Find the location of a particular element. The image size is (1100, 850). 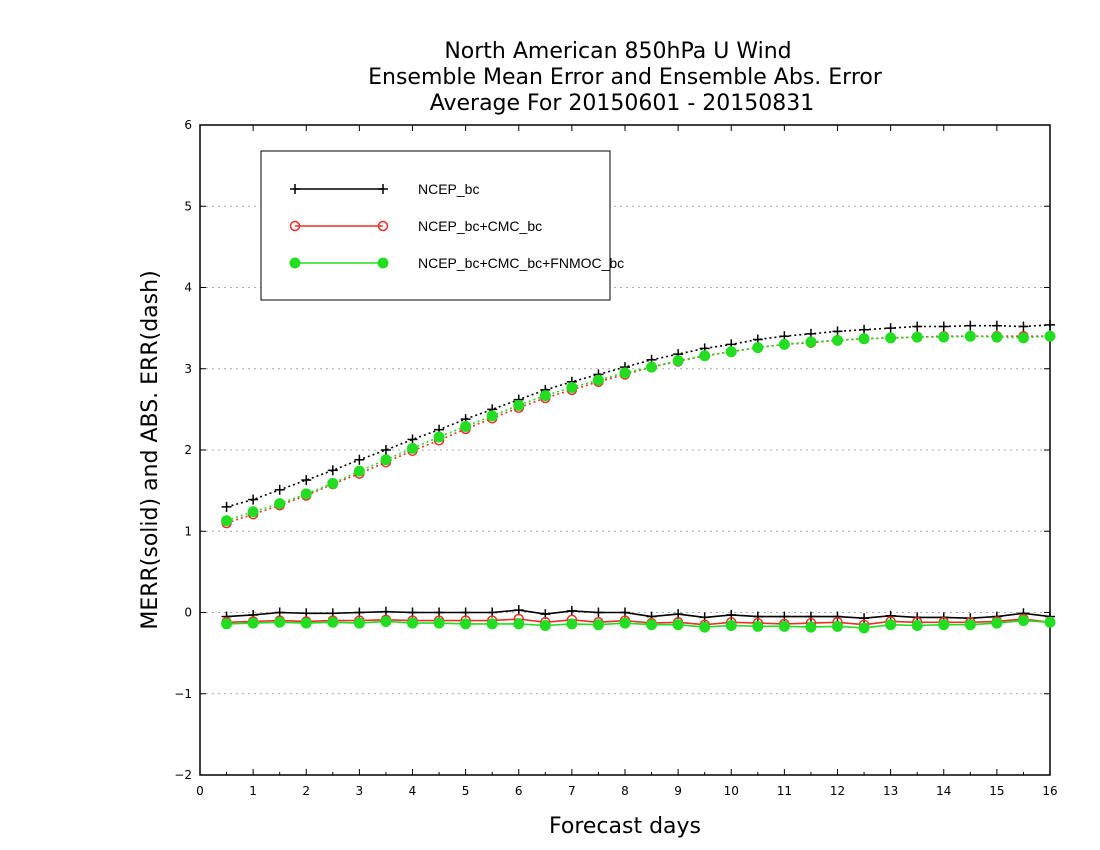

x-tick-label: 1 is located at coordinates (253, 791).